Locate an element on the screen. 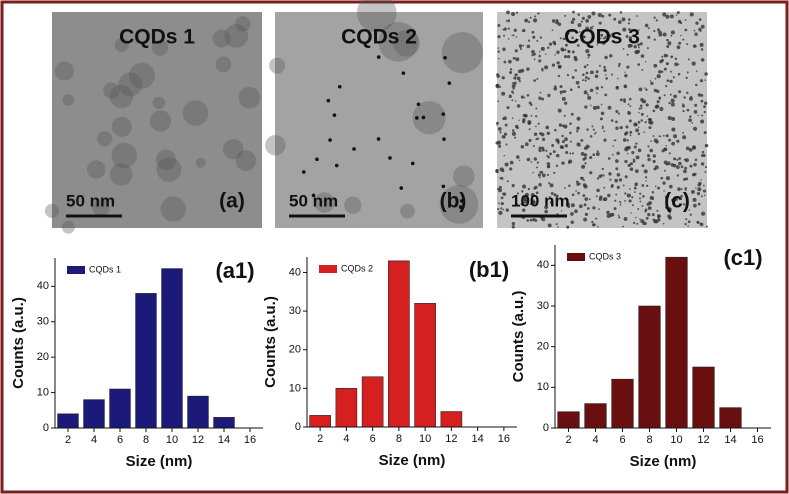 The width and height of the screenshot is (789, 494). x-tick-label: 12 is located at coordinates (198, 440).